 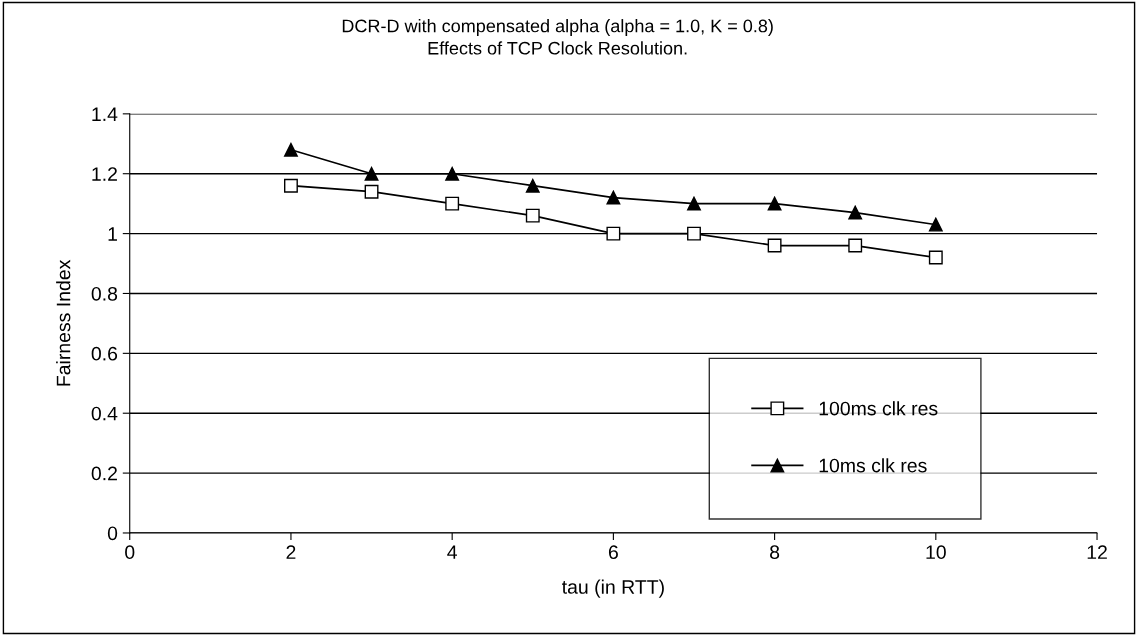 What do you see at coordinates (104, 293) in the screenshot?
I see `y-tick-label: 0.8` at bounding box center [104, 293].